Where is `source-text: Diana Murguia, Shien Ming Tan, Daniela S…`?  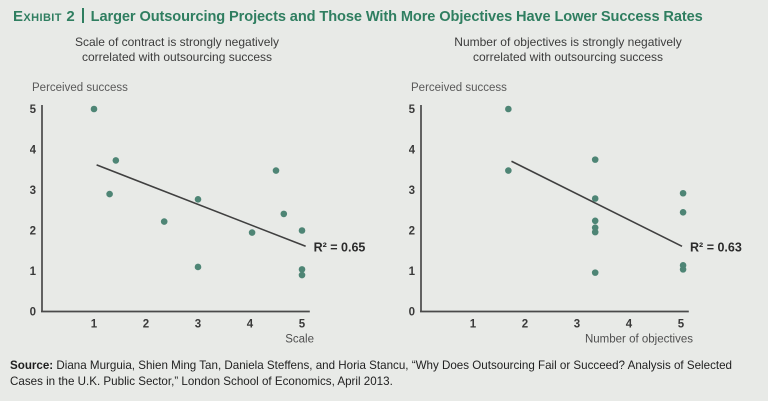
source-text: Diana Murguia, Shien Ming Tan, Daniela S… is located at coordinates (371, 373).